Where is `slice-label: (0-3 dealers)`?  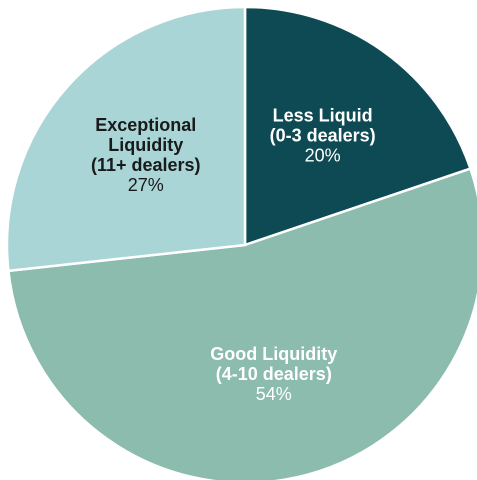 slice-label: (0-3 dealers) is located at coordinates (323, 135).